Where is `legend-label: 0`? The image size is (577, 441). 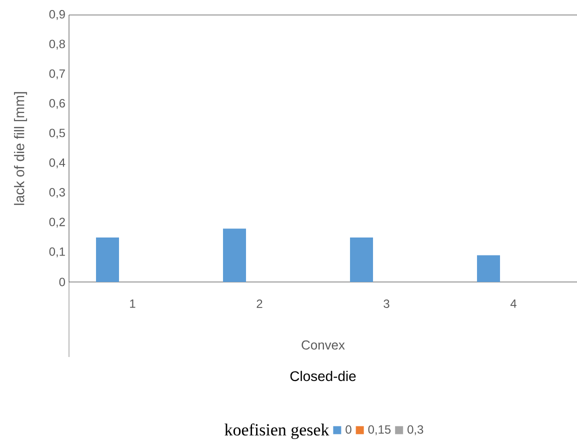
legend-label: 0 is located at coordinates (349, 429).